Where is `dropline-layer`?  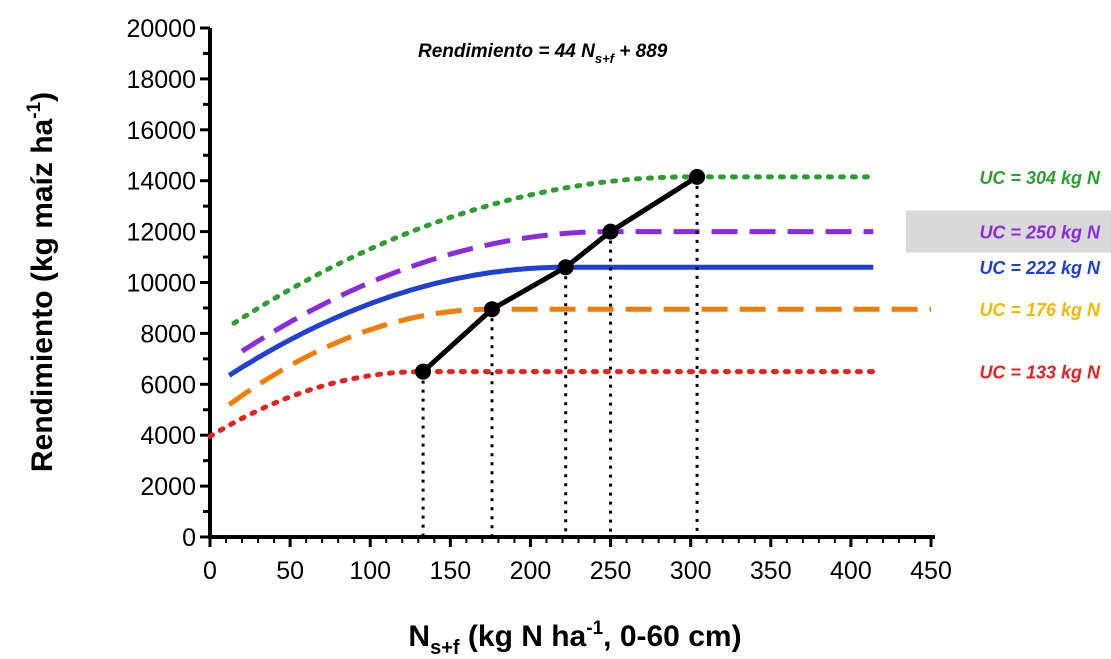 dropline-layer is located at coordinates (560, 356).